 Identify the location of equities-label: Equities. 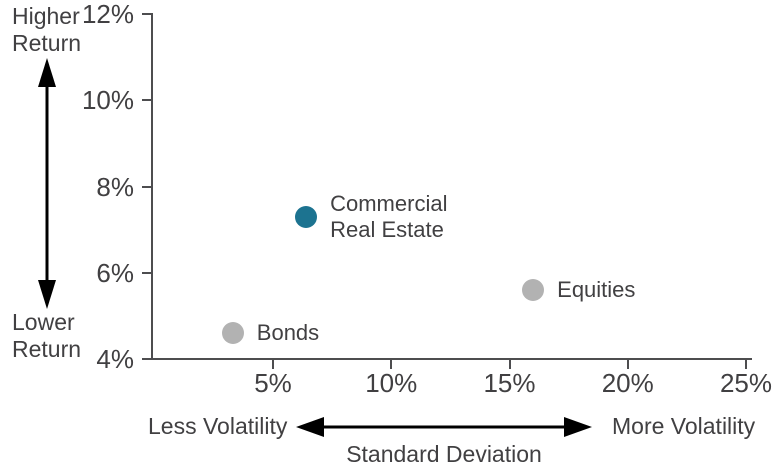
(596, 289).